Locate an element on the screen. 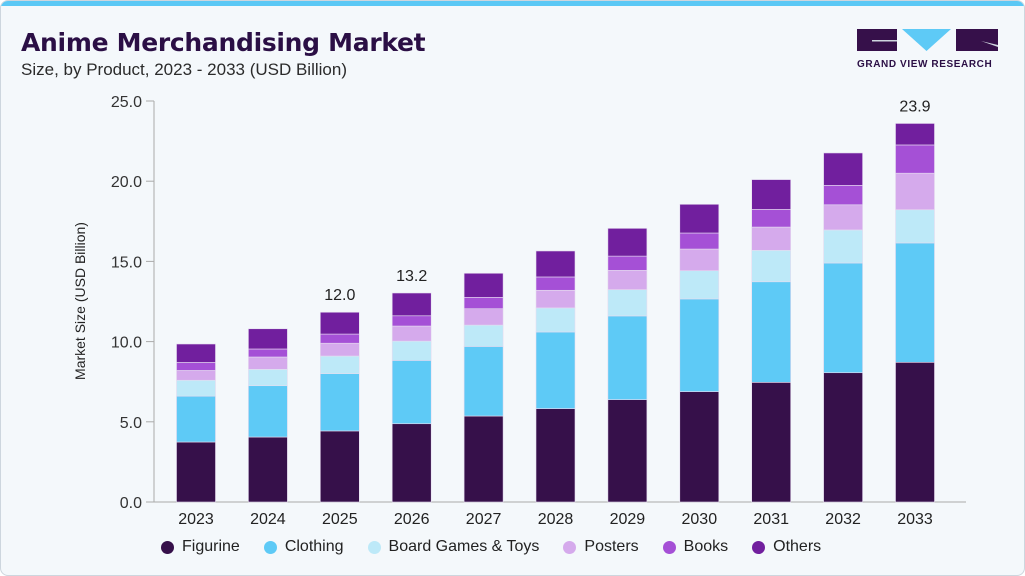 The image size is (1025, 576). data-label: 12.0 is located at coordinates (339, 295).